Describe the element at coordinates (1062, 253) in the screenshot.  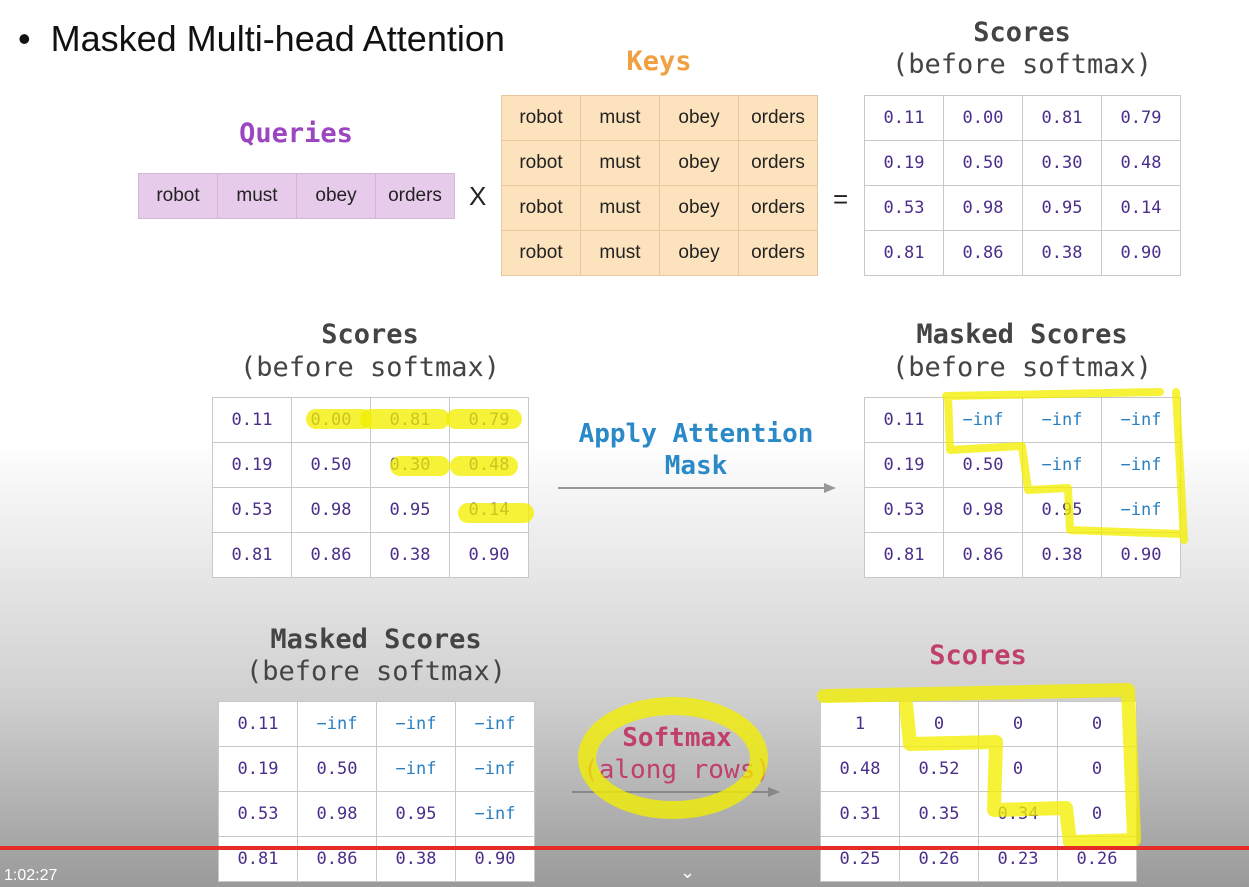
I see `score-cell: 0.38` at that location.